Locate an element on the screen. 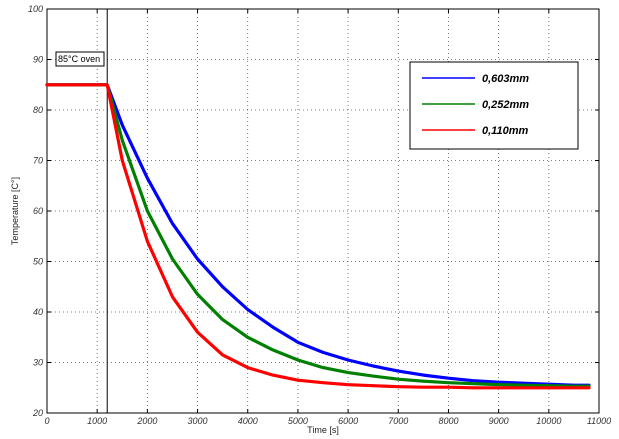 The height and width of the screenshot is (439, 619). legend-label: 0,110mm is located at coordinates (505, 131).